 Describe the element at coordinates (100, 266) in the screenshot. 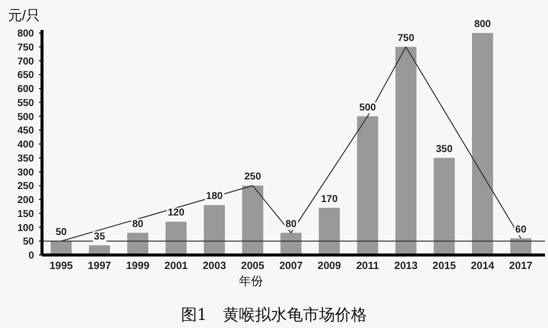

I see `x-tick-label: 1997` at that location.